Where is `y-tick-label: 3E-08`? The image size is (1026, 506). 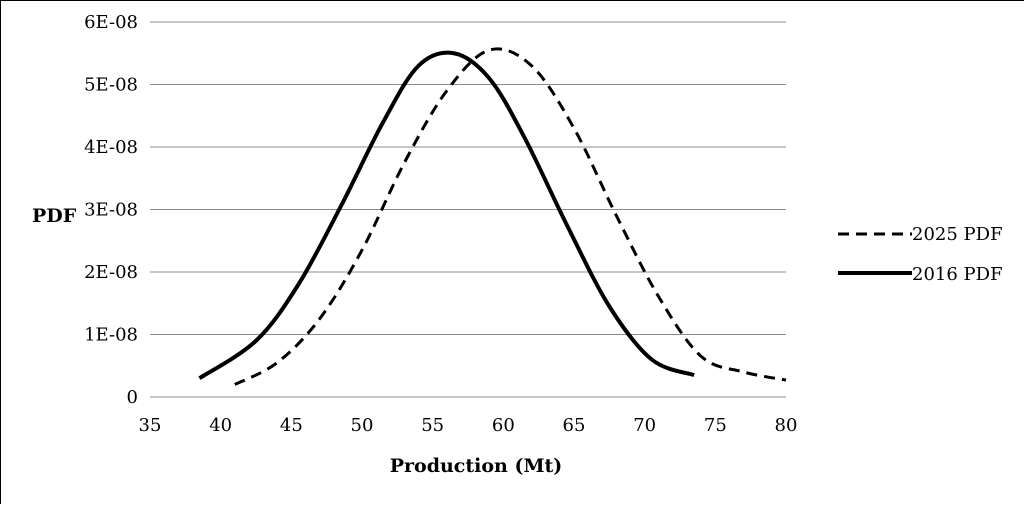
y-tick-label: 3E-08 is located at coordinates (111, 210).